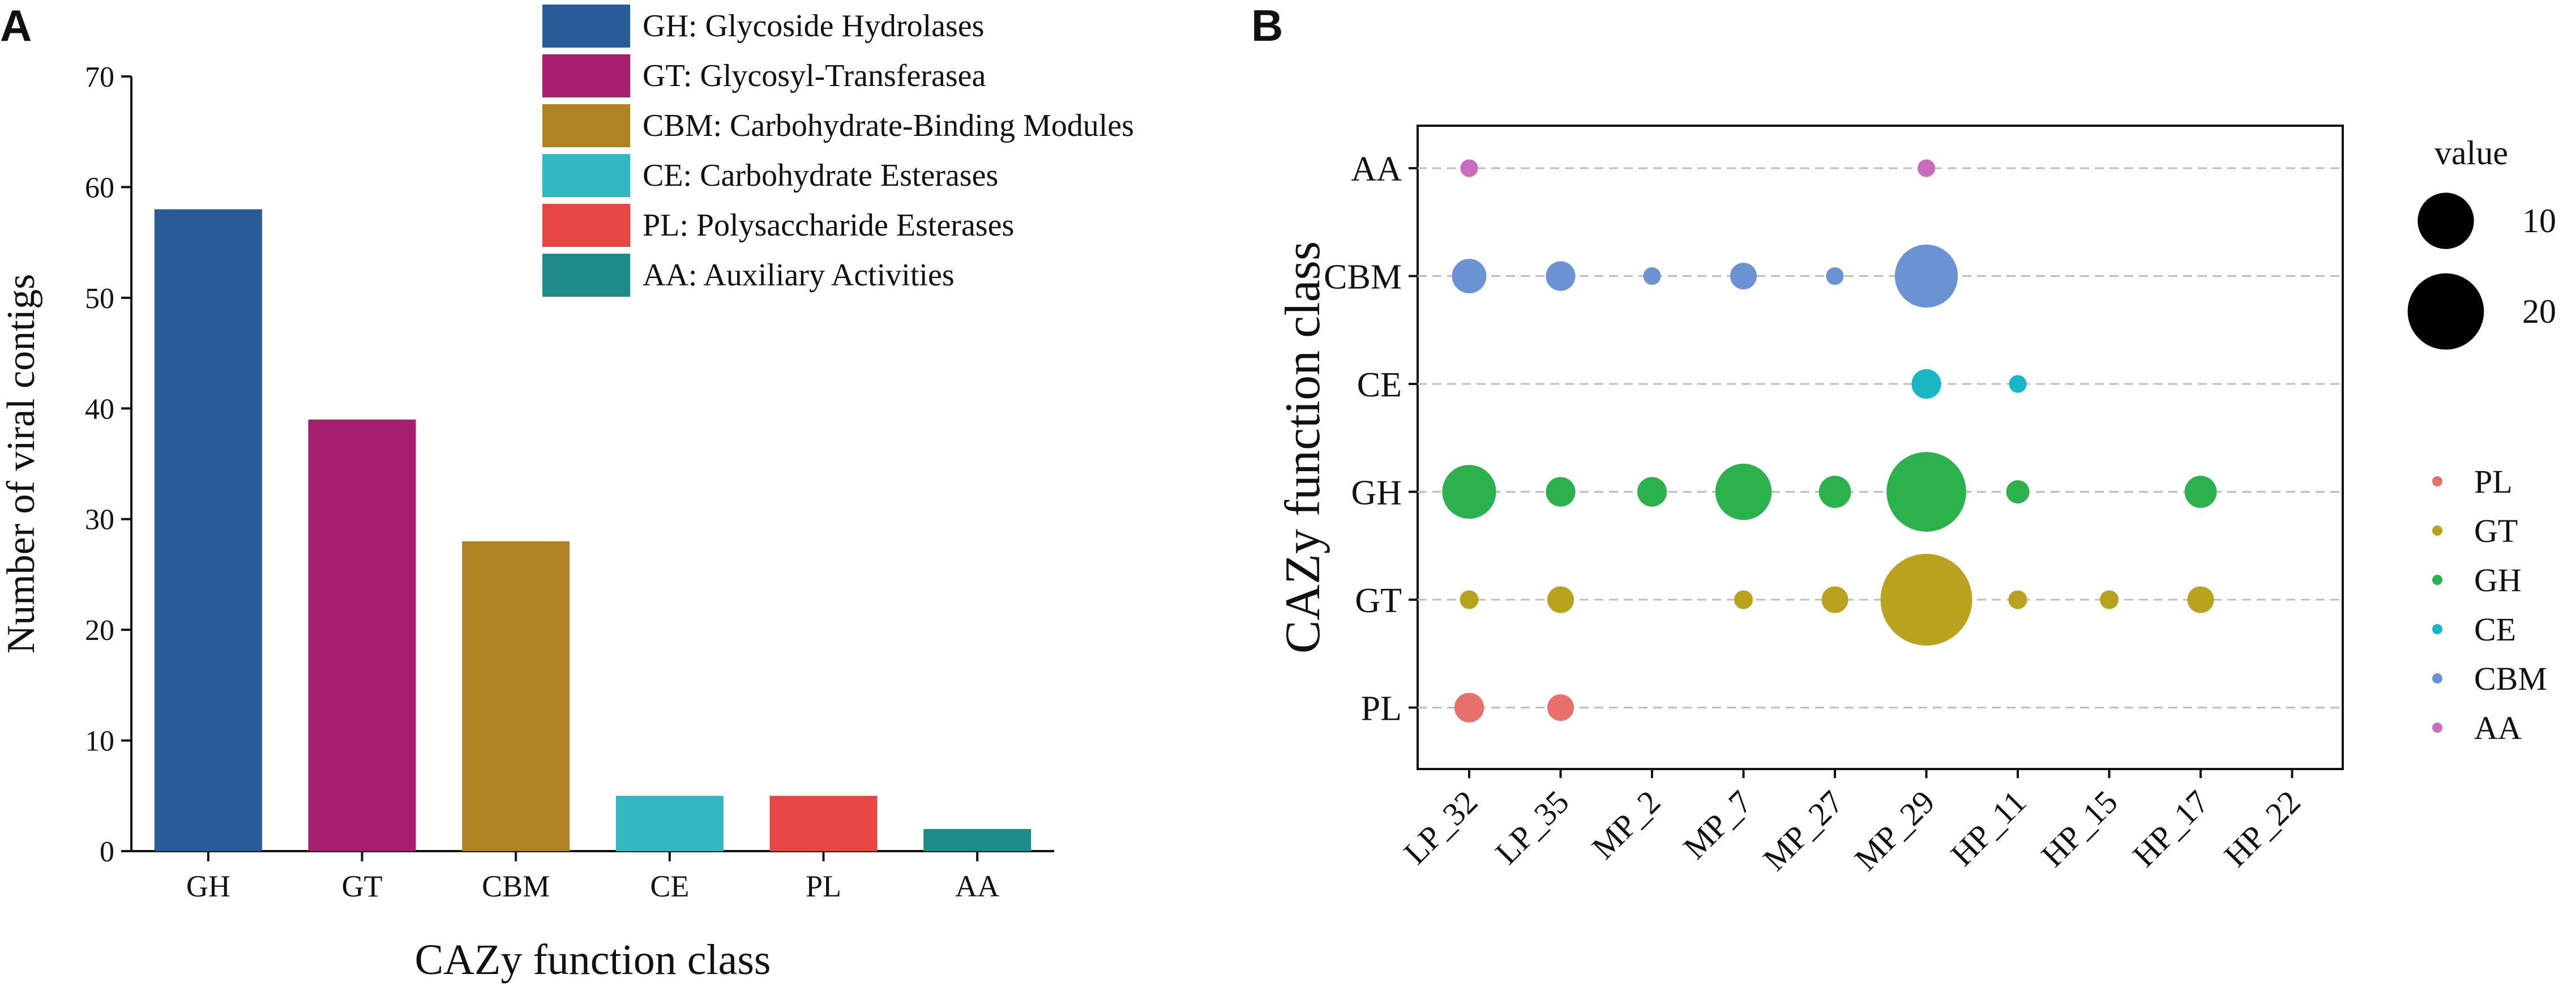 The width and height of the screenshot is (2576, 991). I want to click on color-legend-label-aa: AA, so click(2498, 728).